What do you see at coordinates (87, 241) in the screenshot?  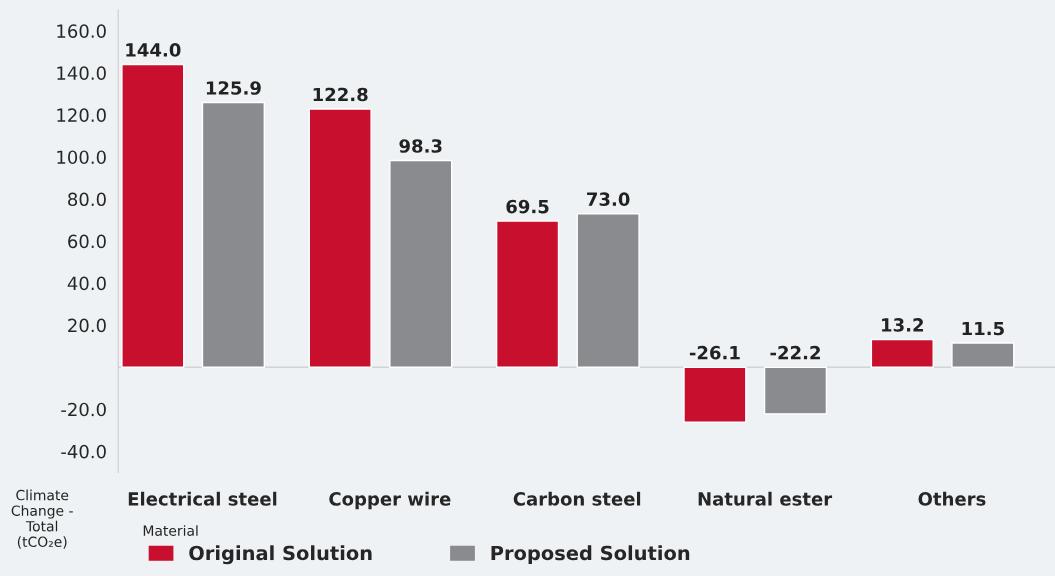 I see `y-tick-label: 60.0` at bounding box center [87, 241].